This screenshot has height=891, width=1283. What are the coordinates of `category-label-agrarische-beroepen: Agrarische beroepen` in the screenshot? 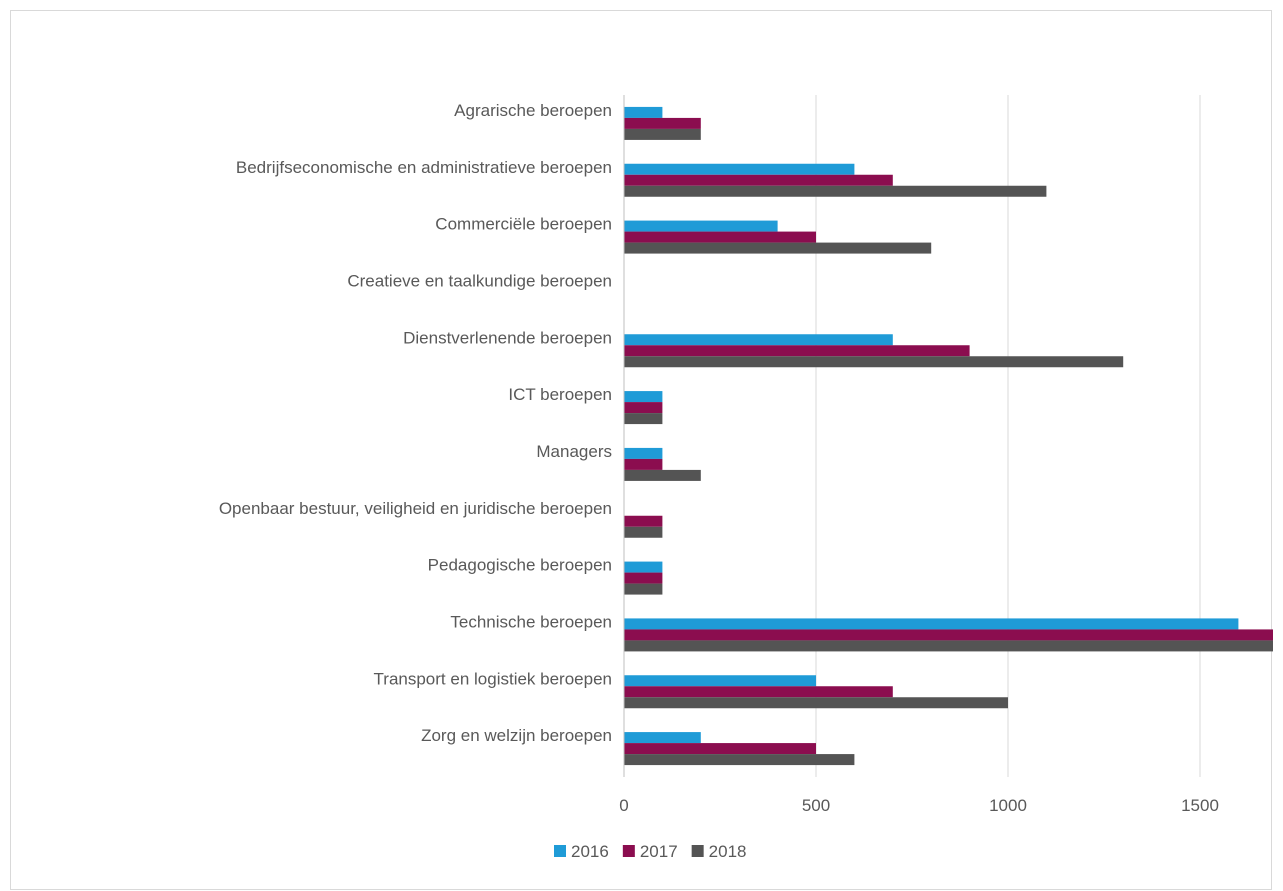 It's located at (533, 110).